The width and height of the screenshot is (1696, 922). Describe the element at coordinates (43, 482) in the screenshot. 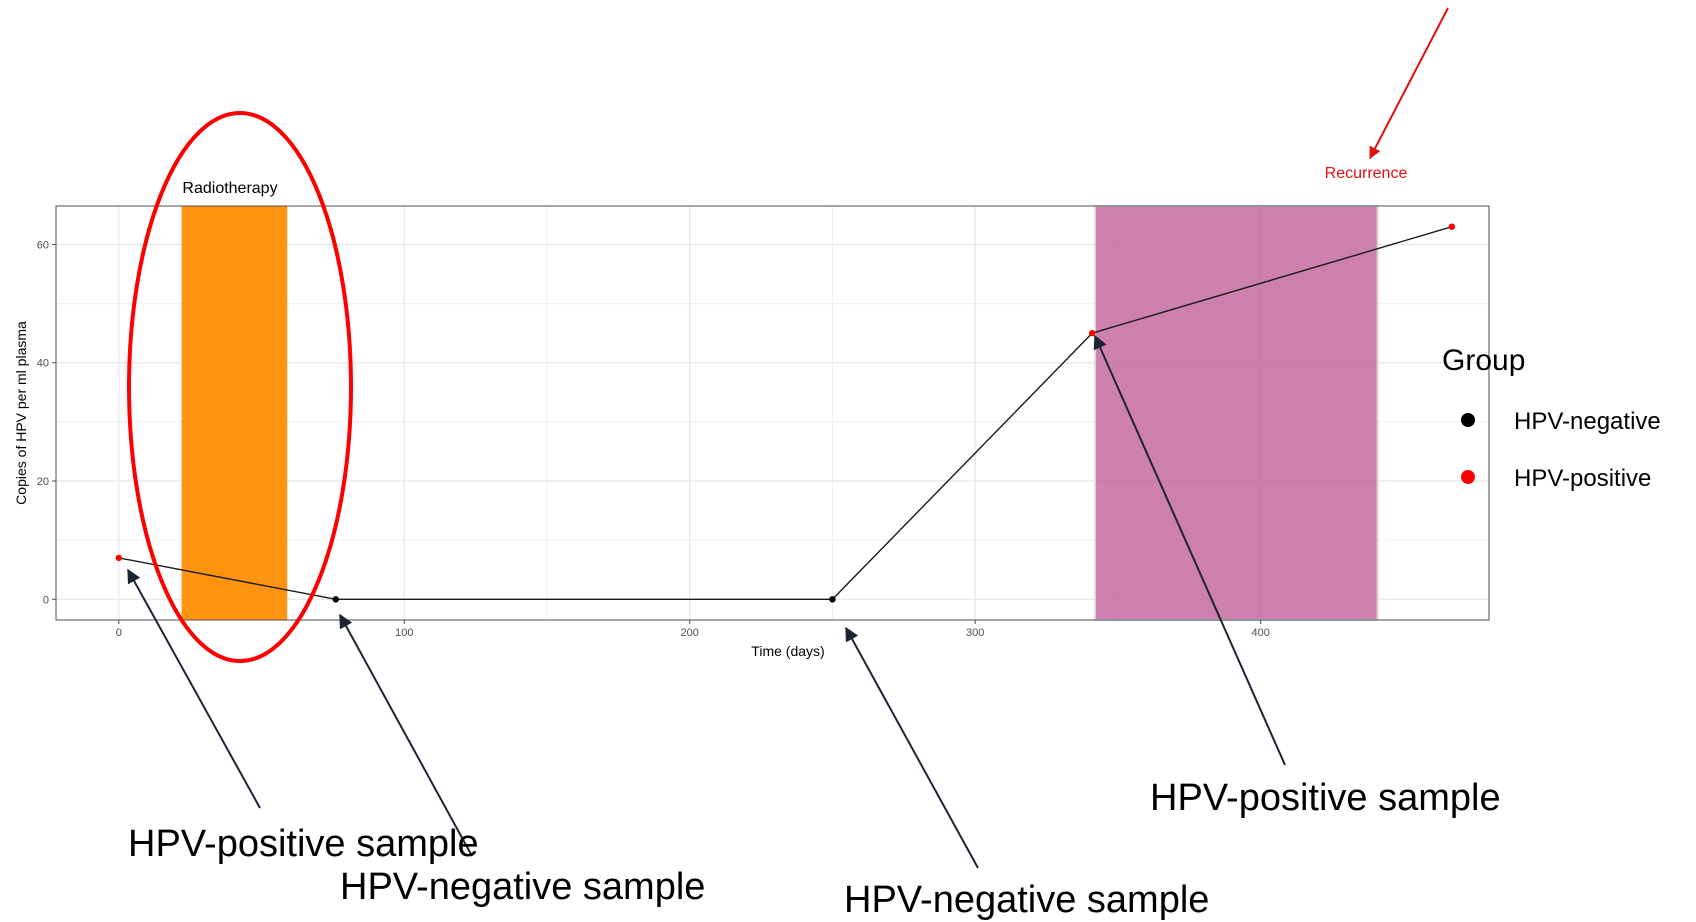

I see `y-tick-label: 20` at that location.